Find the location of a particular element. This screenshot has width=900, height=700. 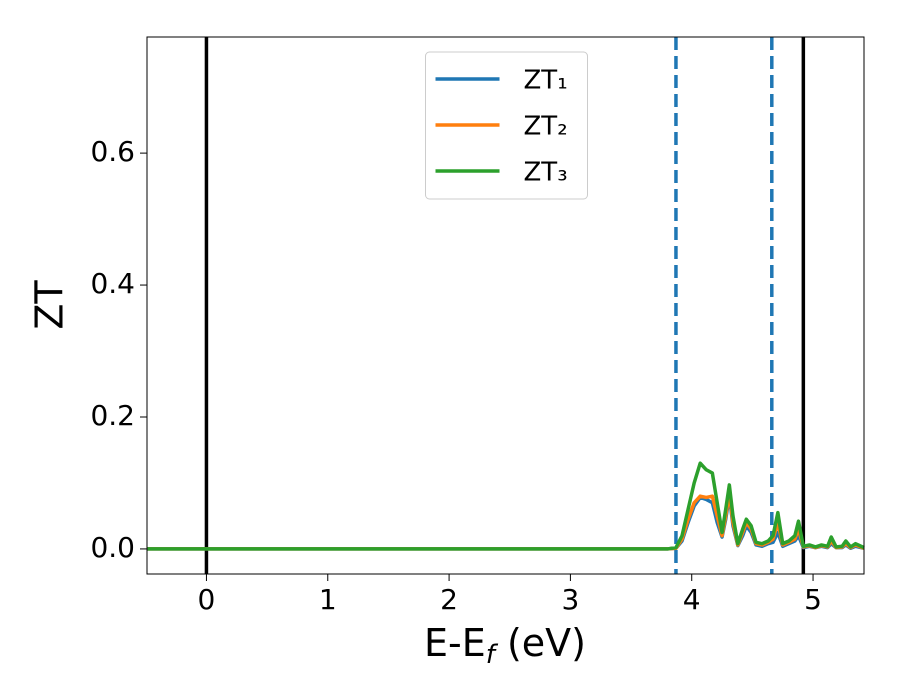

legend-box is located at coordinates (506, 125).